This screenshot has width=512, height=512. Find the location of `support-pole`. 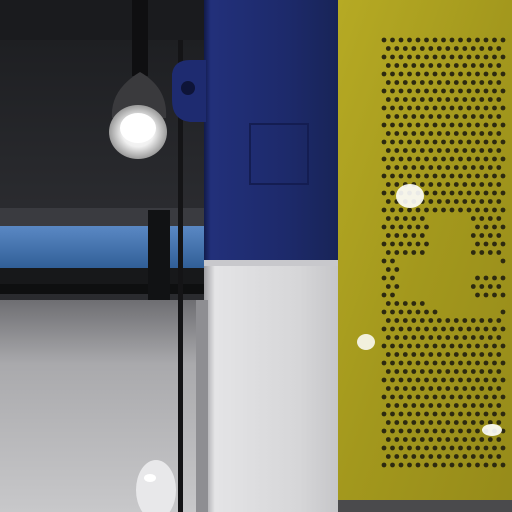

support-pole is located at coordinates (180, 276).